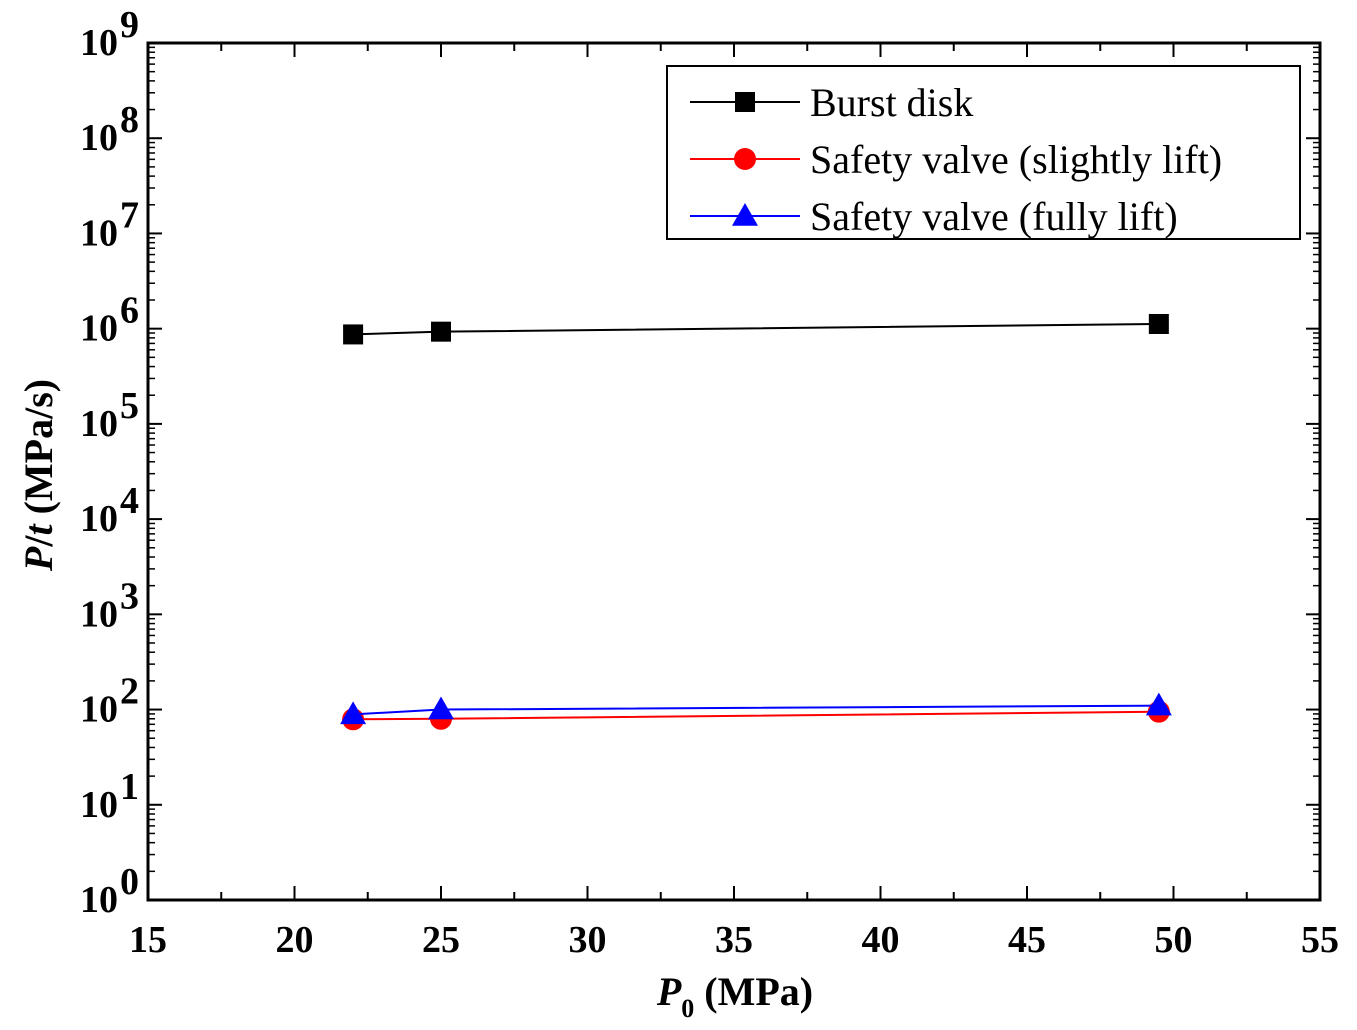 This screenshot has width=1357, height=1030. I want to click on x-tick-label: 45, so click(1027, 940).